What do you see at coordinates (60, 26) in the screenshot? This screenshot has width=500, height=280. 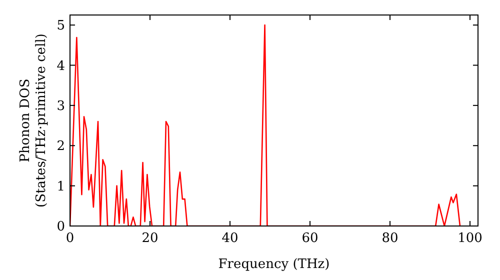 I see `y-tick-label: 5` at bounding box center [60, 26].